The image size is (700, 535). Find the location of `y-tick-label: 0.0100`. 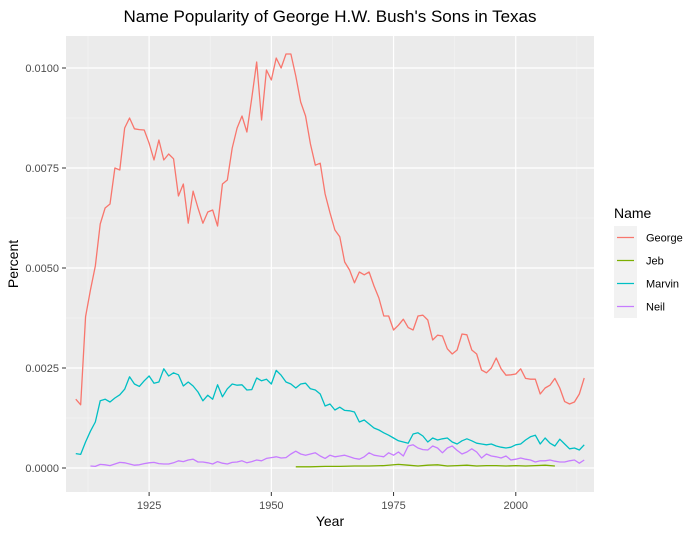

y-tick-label: 0.0100 is located at coordinates (42, 69).